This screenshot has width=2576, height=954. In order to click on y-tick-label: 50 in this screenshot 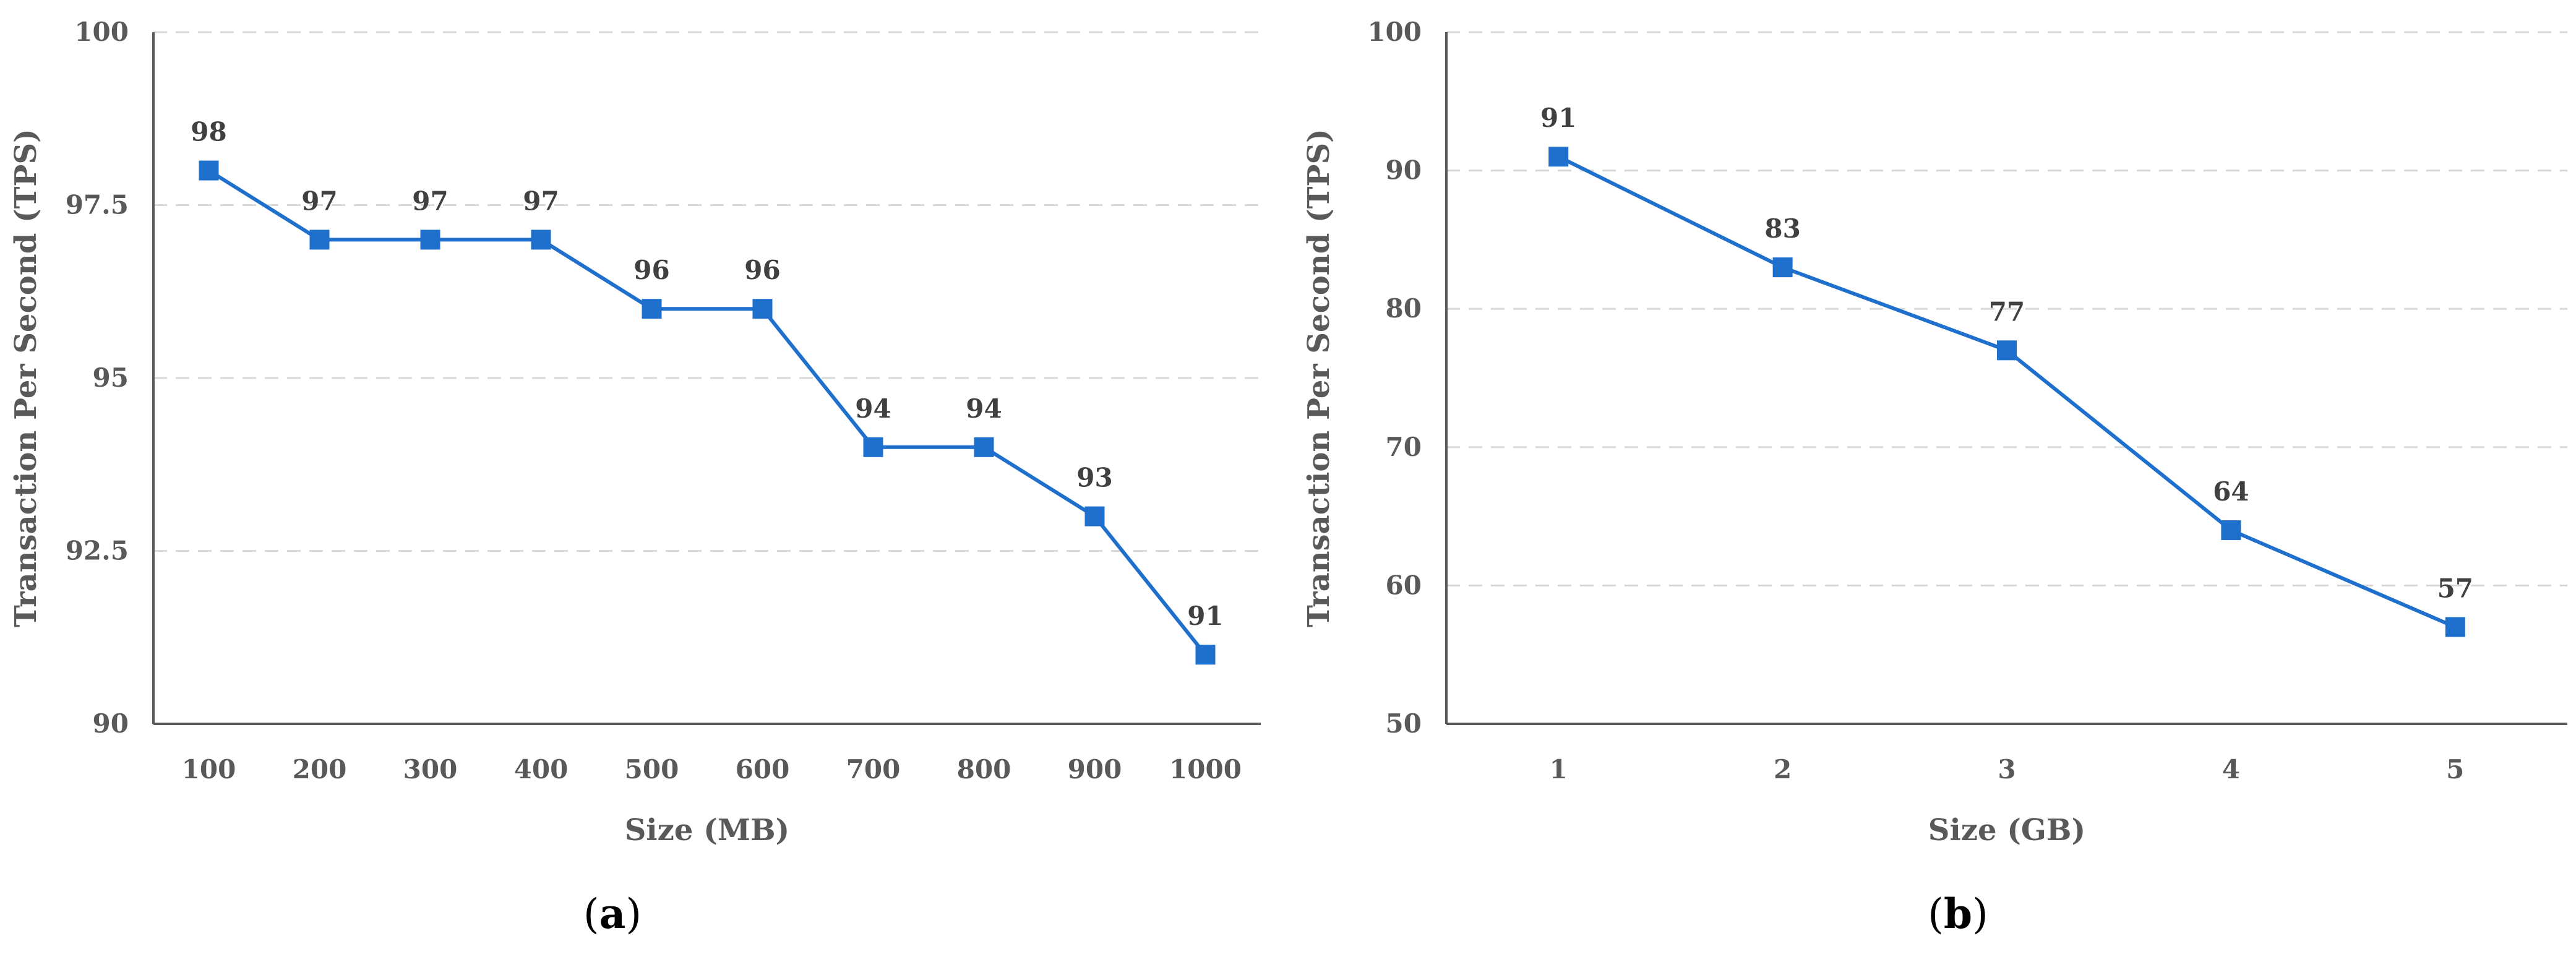, I will do `click(1404, 724)`.